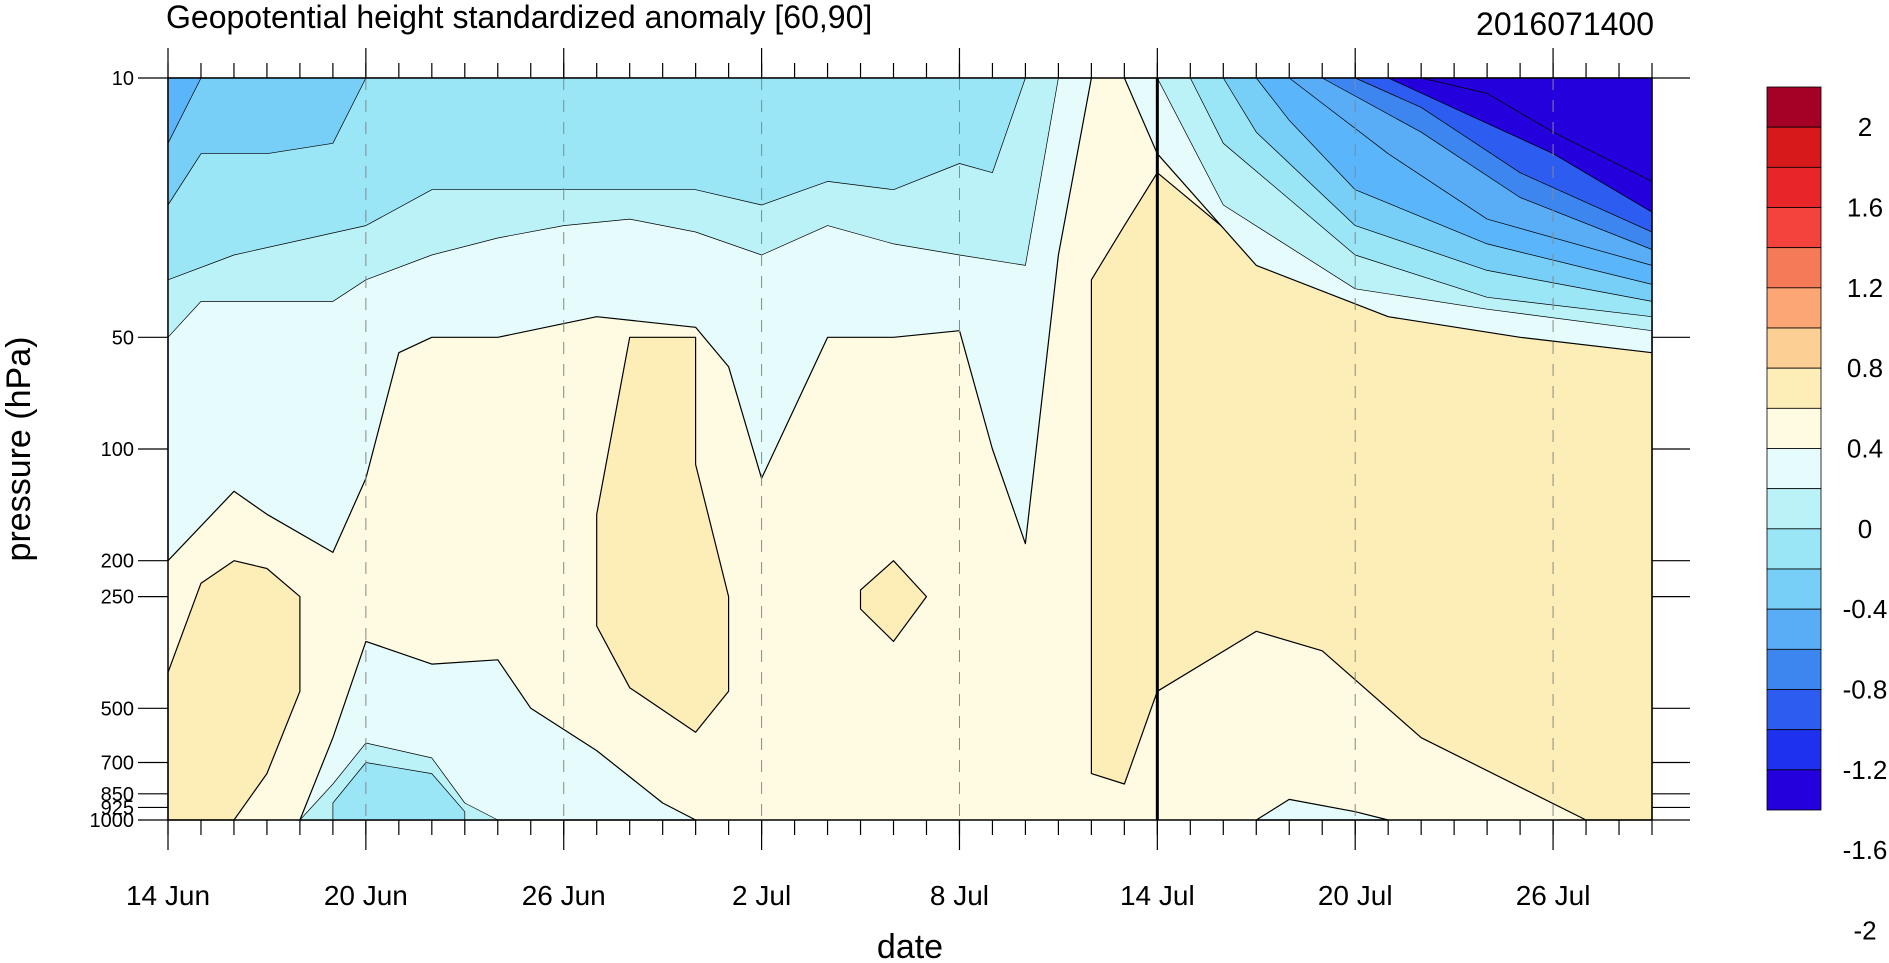  Describe the element at coordinates (1865, 529) in the screenshot. I see `colorbar-label: 0` at that location.